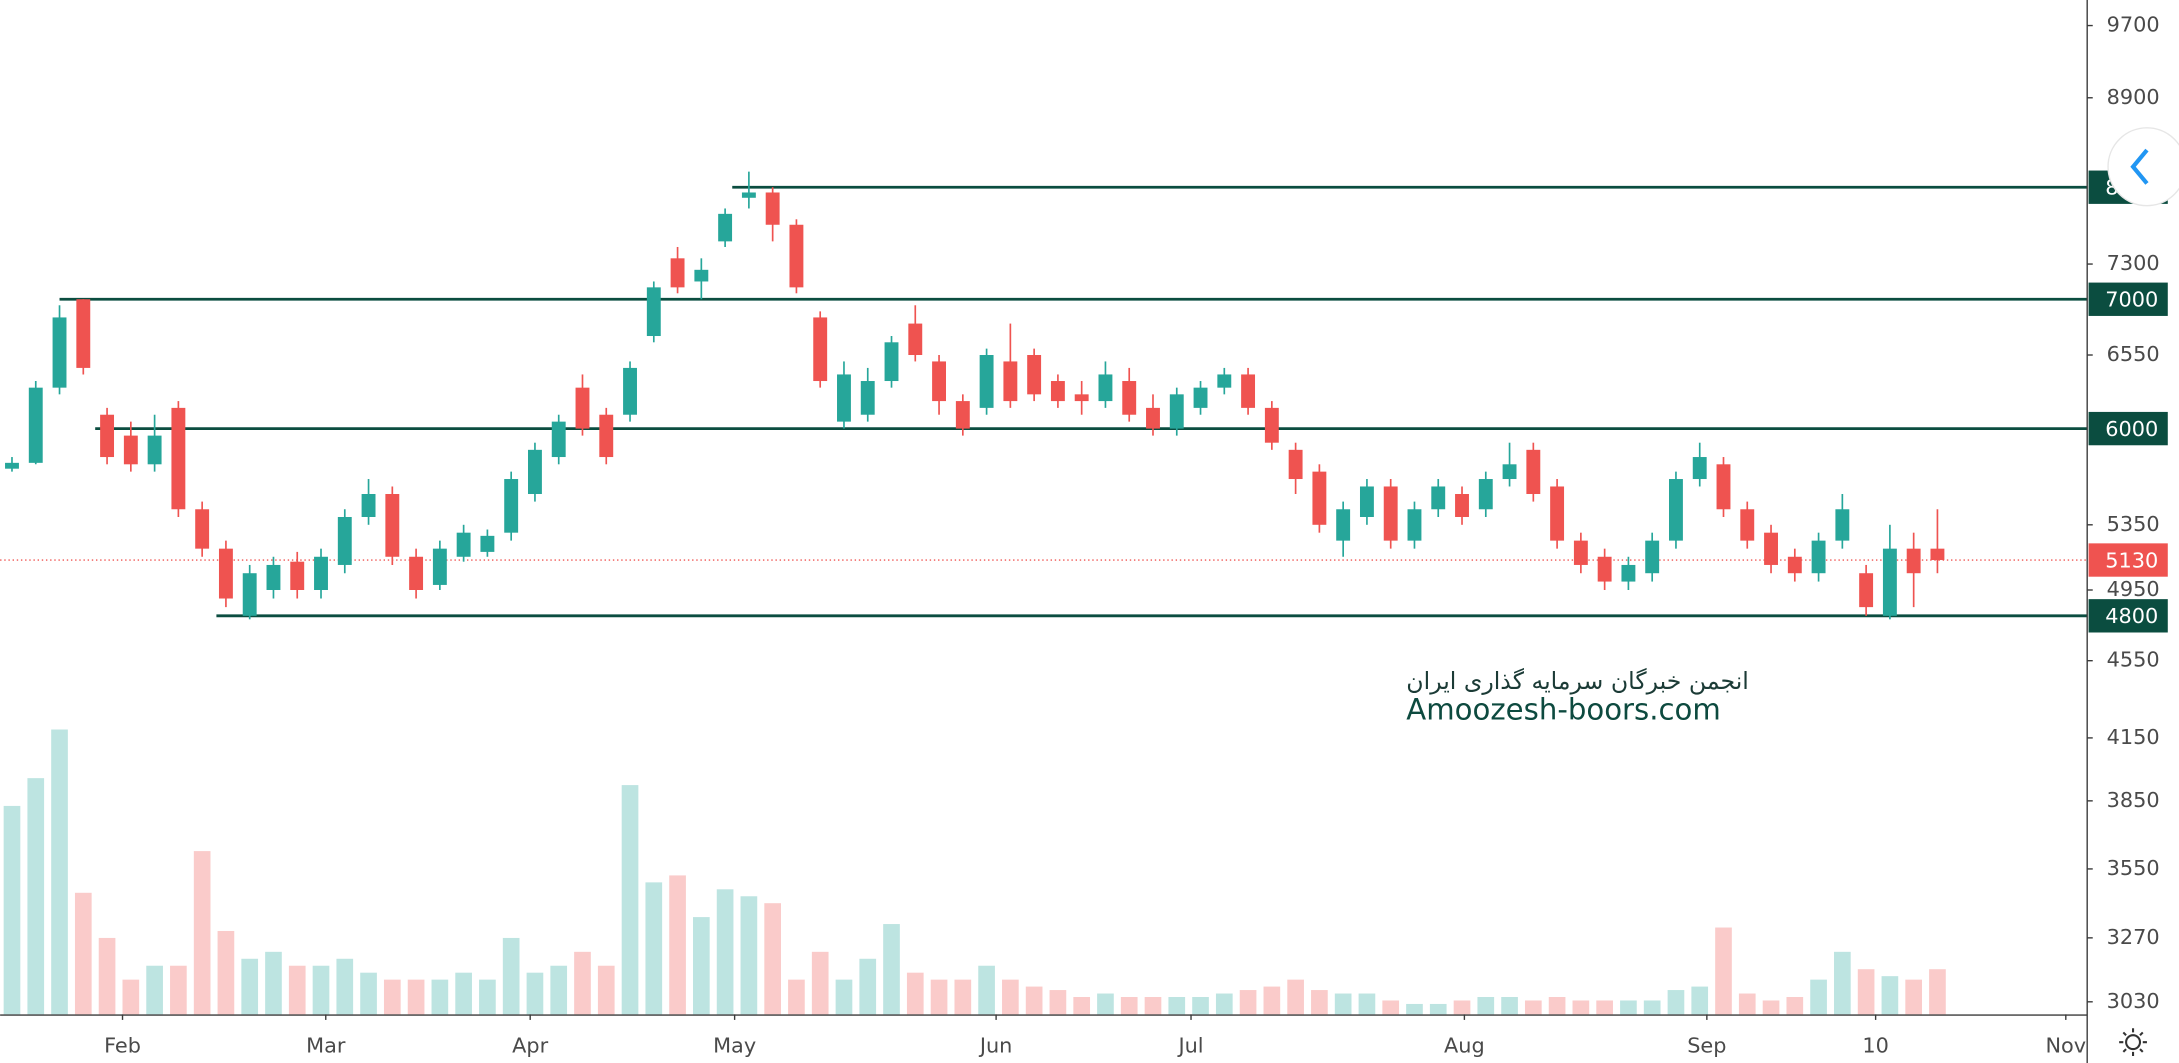 This screenshot has width=2179, height=1063. Describe the element at coordinates (2133, 868) in the screenshot. I see `y-tick-label: 3550` at that location.